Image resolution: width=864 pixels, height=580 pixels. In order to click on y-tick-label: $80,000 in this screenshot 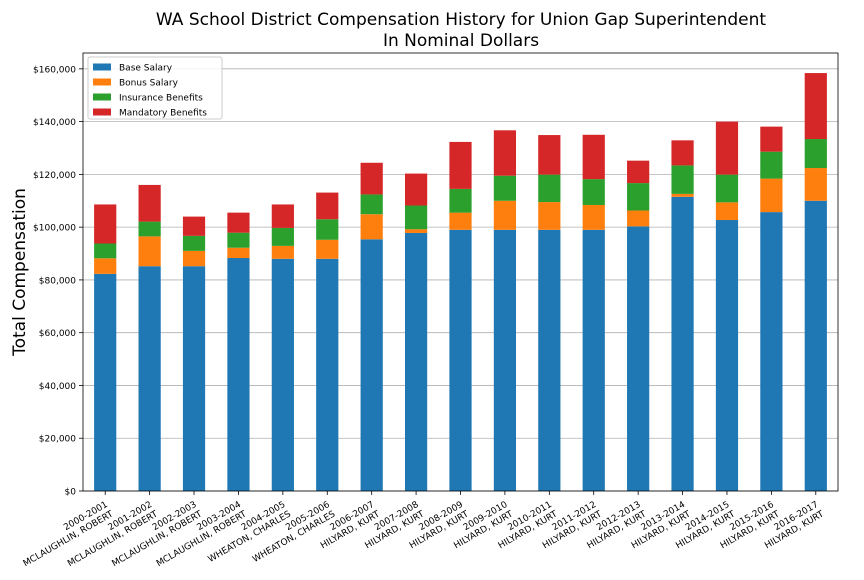, I will do `click(57, 281)`.